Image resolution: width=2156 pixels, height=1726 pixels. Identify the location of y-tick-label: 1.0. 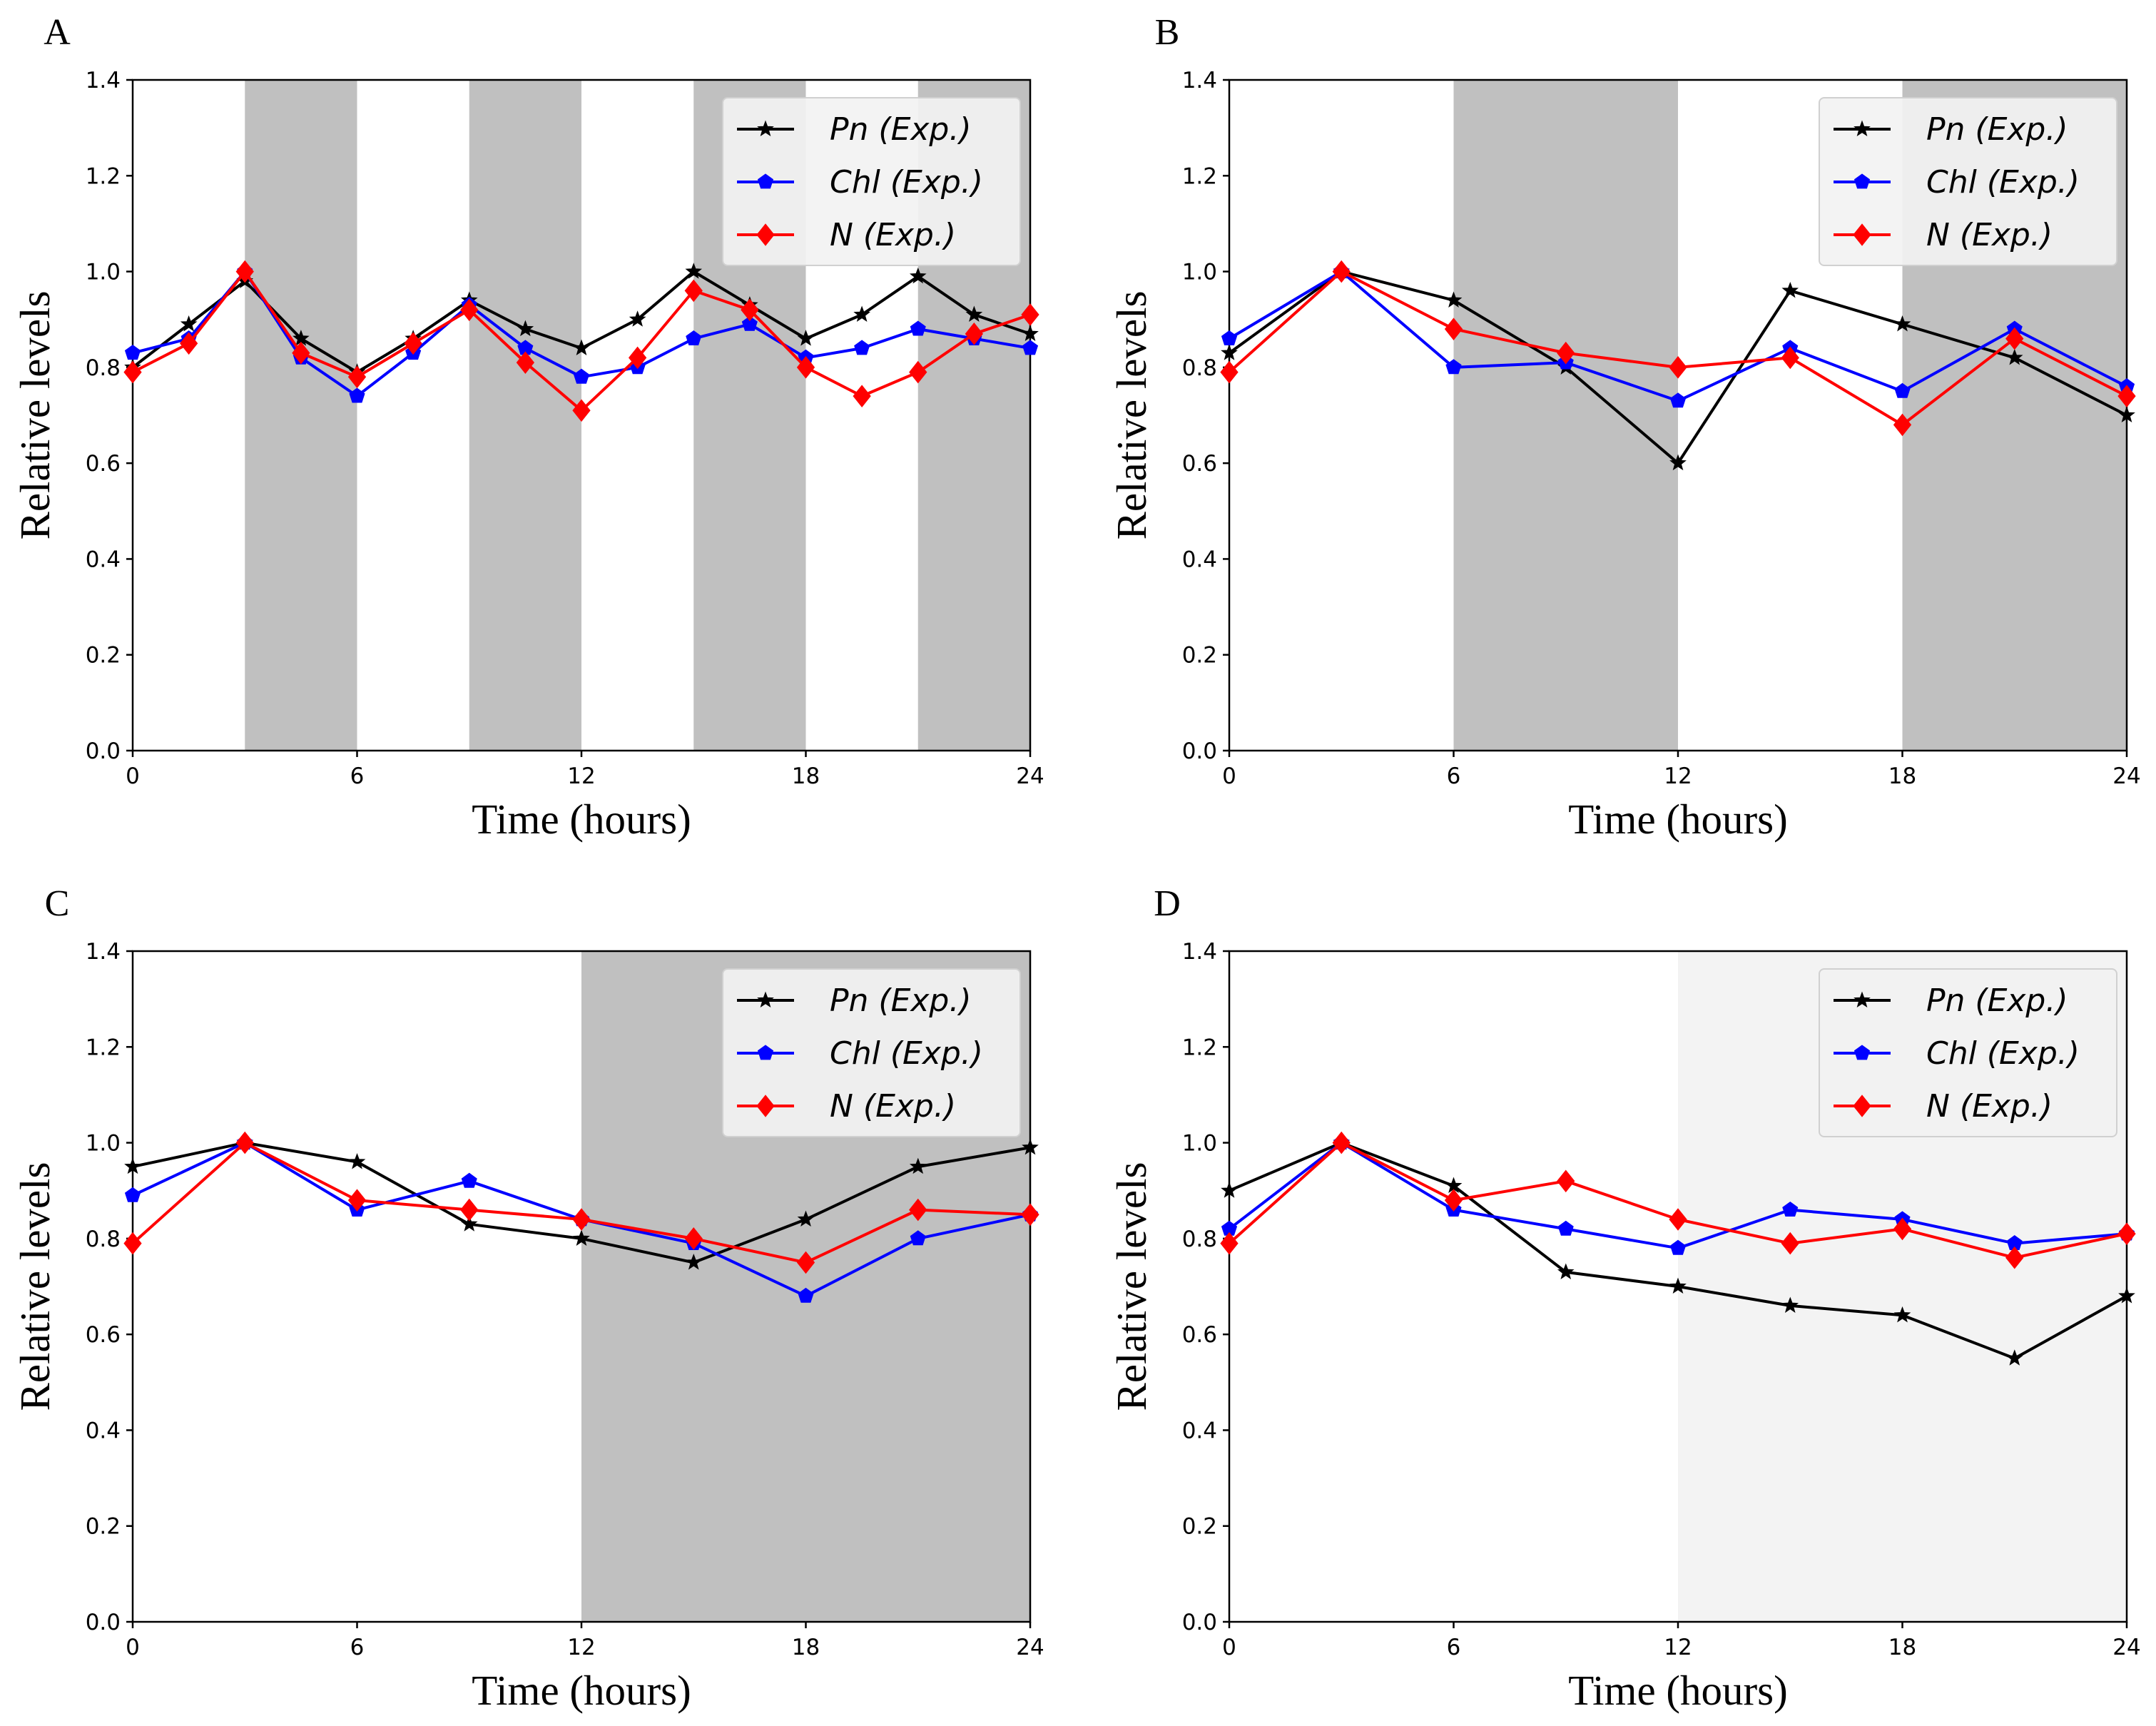
(1199, 272).